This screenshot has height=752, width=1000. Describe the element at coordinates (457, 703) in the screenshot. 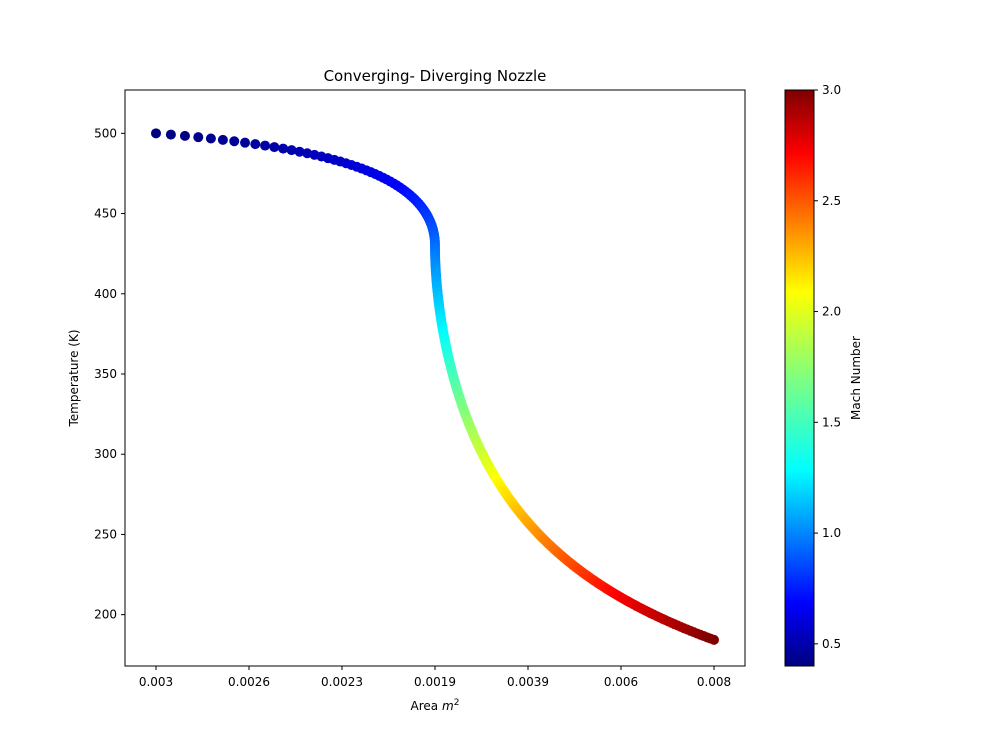

I see `x-axis-unit-exponent: 2` at that location.